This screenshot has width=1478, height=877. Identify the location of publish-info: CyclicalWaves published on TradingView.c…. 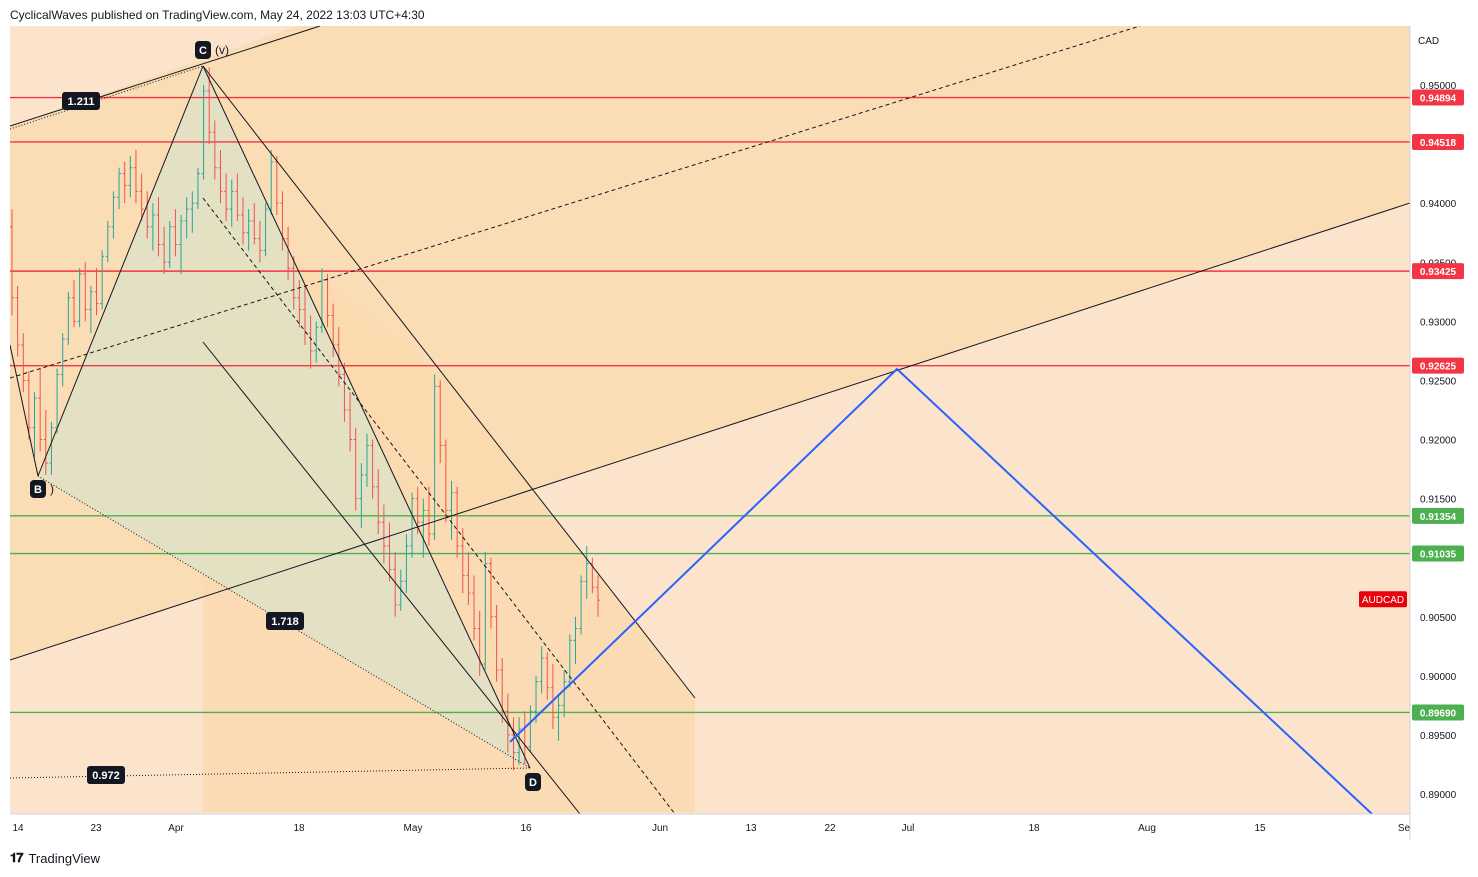
(217, 15).